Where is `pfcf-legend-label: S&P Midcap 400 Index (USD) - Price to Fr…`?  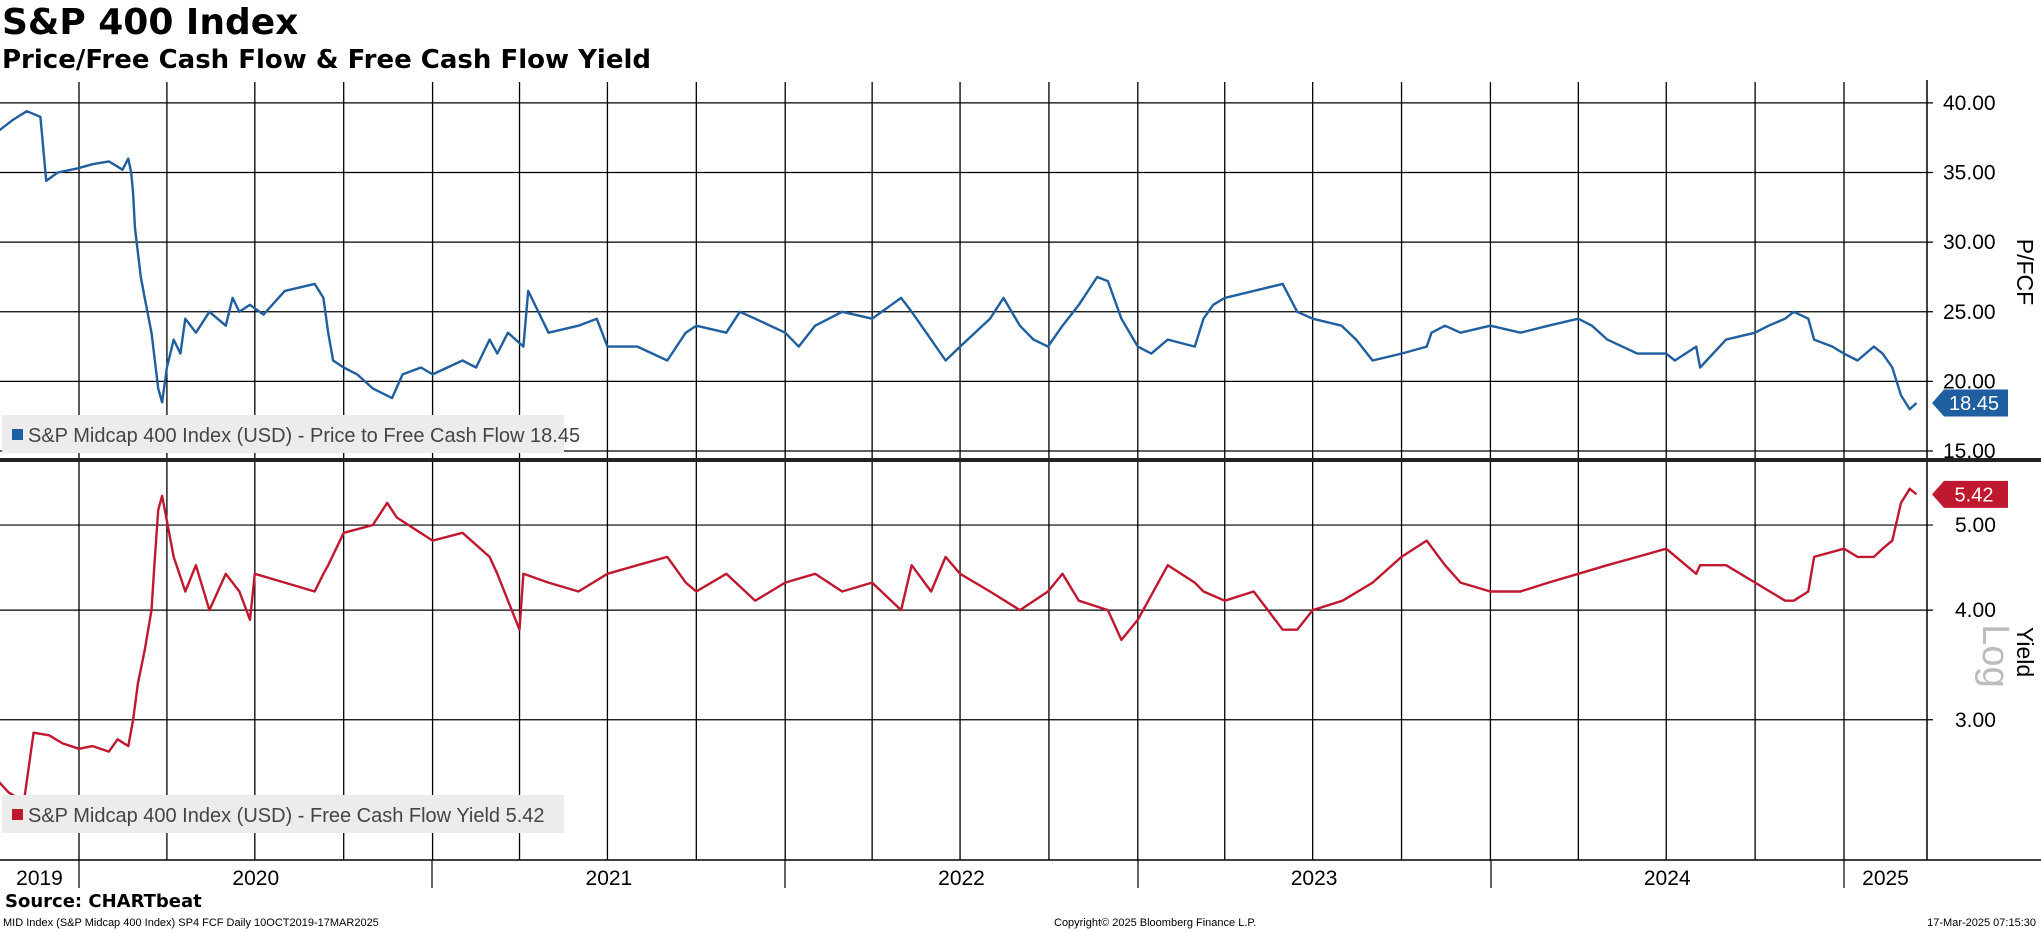 pfcf-legend-label: S&P Midcap 400 Index (USD) - Price to Fr… is located at coordinates (304, 436).